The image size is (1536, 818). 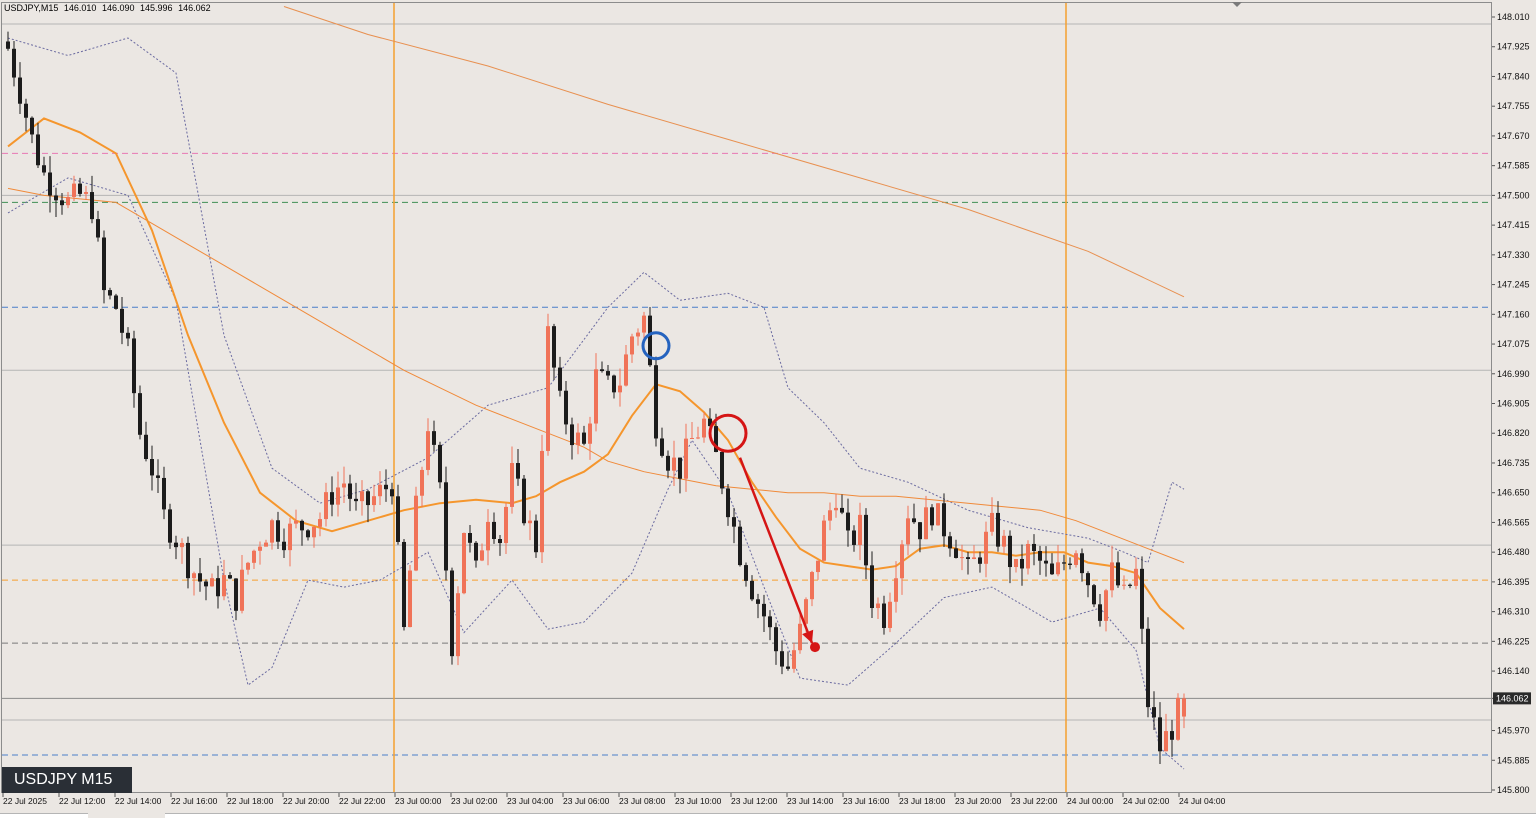 I want to click on price-tick-label: 148.010, so click(x=1513, y=17).